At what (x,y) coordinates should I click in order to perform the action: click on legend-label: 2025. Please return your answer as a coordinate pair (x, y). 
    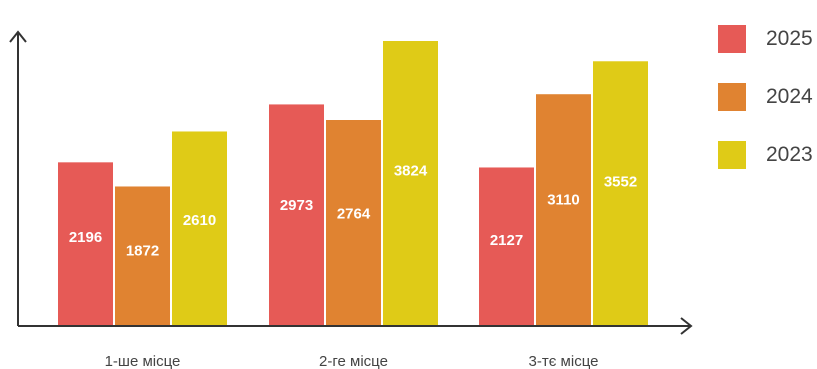
    Looking at the image, I should click on (789, 38).